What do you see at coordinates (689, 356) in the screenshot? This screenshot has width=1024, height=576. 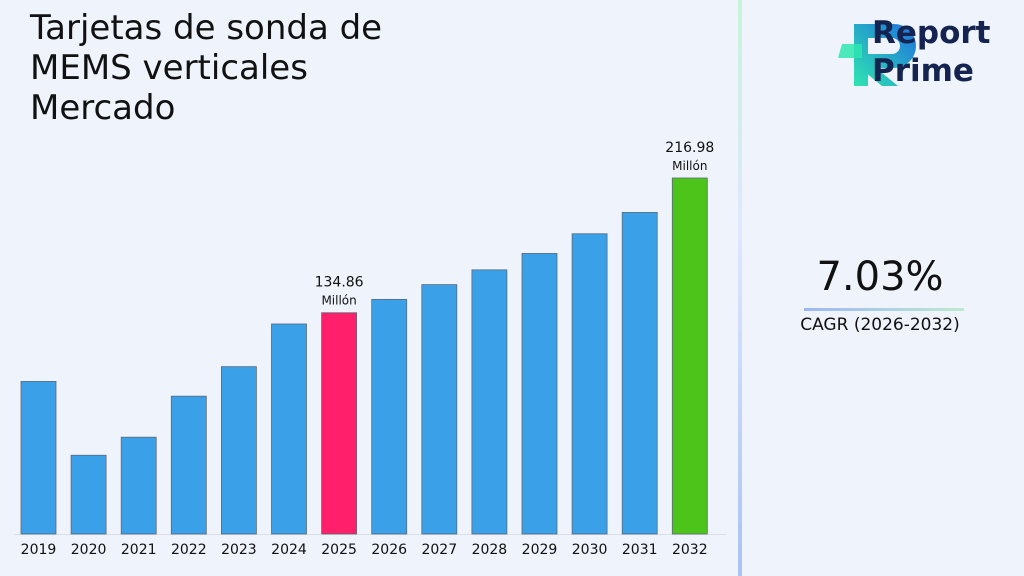 I see `bar-2032` at bounding box center [689, 356].